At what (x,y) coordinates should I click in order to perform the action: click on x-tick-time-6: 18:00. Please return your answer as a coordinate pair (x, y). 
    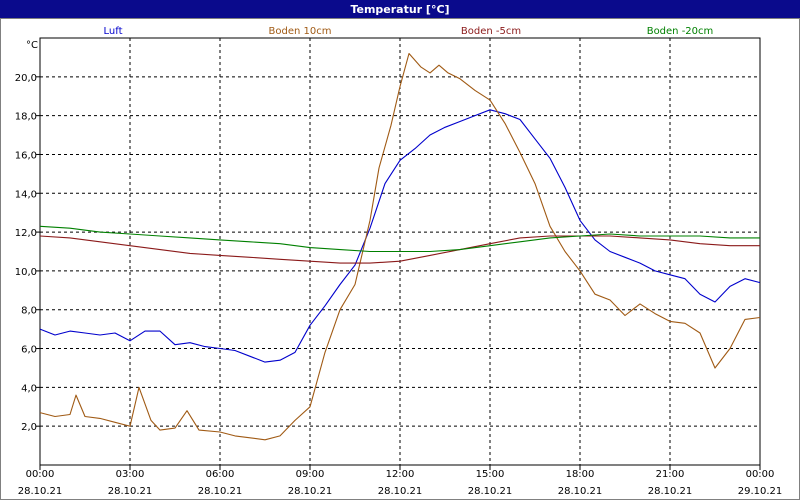
    Looking at the image, I should click on (580, 474).